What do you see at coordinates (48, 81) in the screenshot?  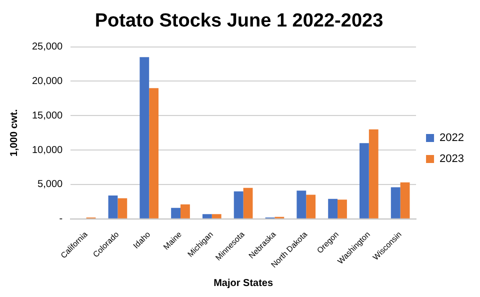 I see `y-tick-label: 20,000` at bounding box center [48, 81].